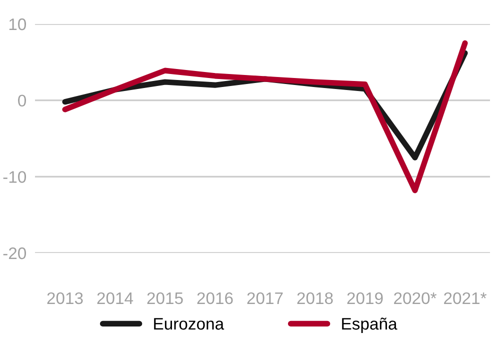 The height and width of the screenshot is (348, 500). I want to click on y-tick-label: 0, so click(22, 100).